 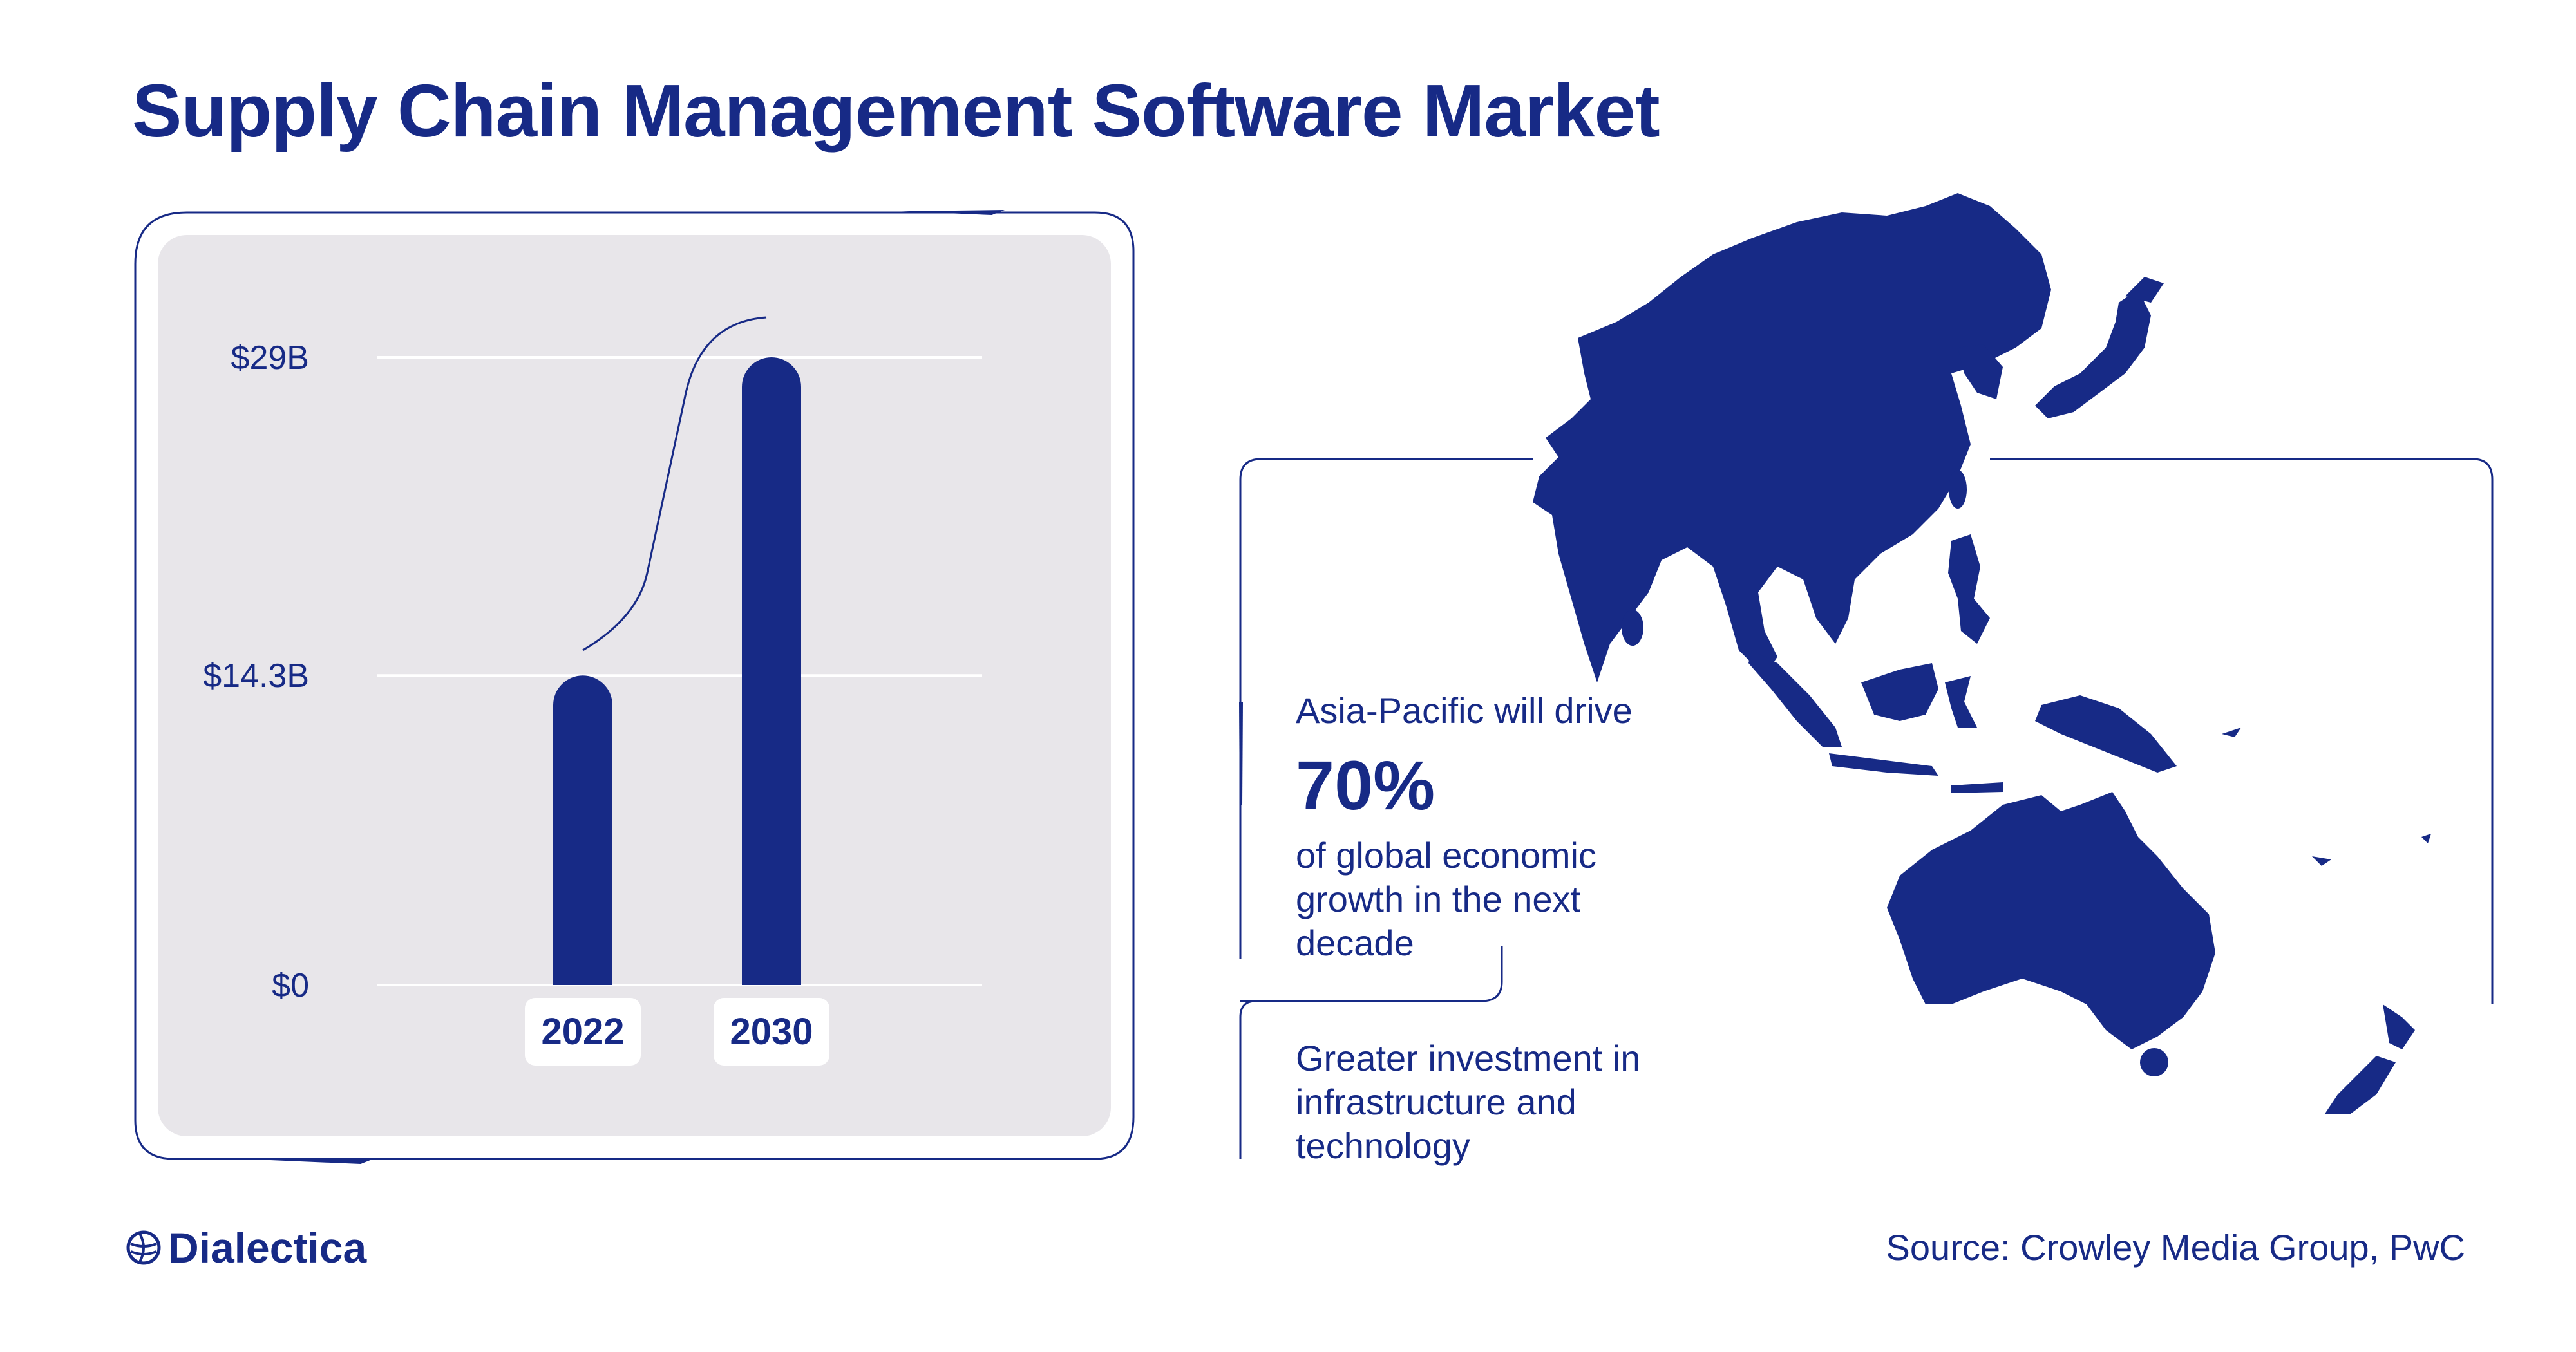 I want to click on sulawesi-shape, so click(x=1961, y=702).